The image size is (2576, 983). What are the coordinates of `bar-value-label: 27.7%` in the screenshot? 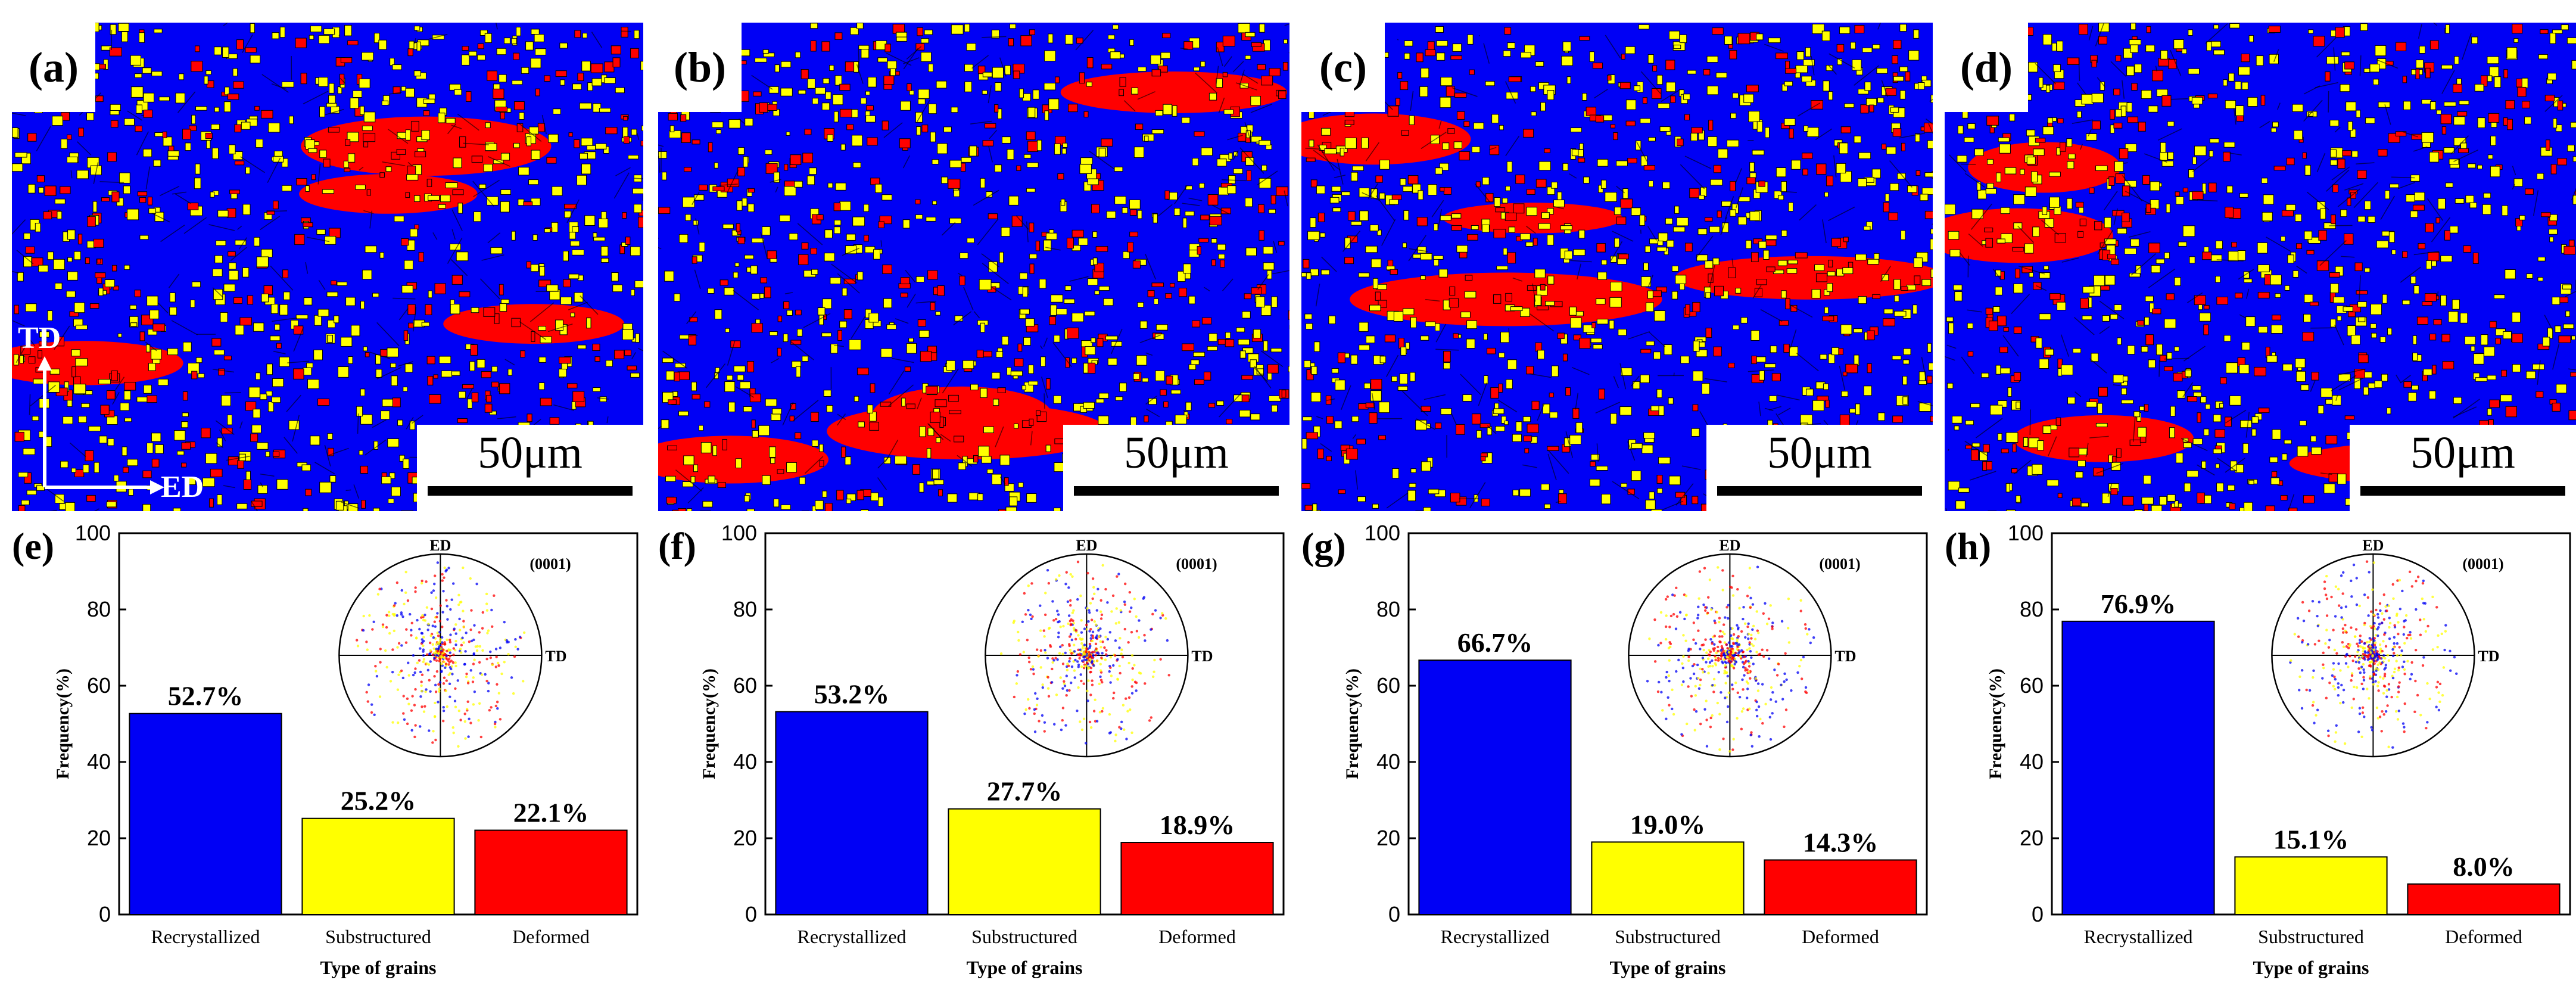 It's located at (1025, 791).